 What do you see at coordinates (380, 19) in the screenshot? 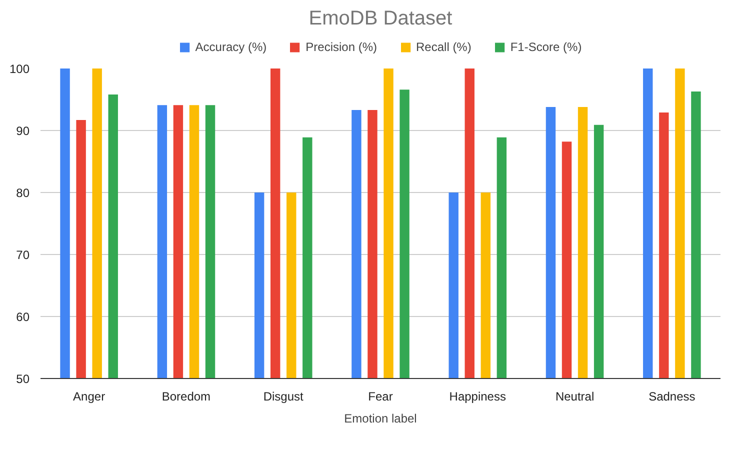
I see `chart-title: EmoDB Dataset` at bounding box center [380, 19].